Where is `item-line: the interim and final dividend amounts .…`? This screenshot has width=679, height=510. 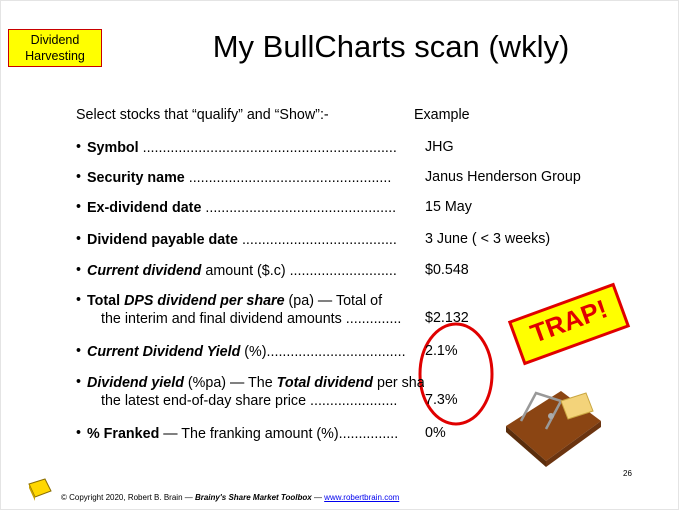 item-line: the interim and final dividend amounts .… is located at coordinates (250, 319).